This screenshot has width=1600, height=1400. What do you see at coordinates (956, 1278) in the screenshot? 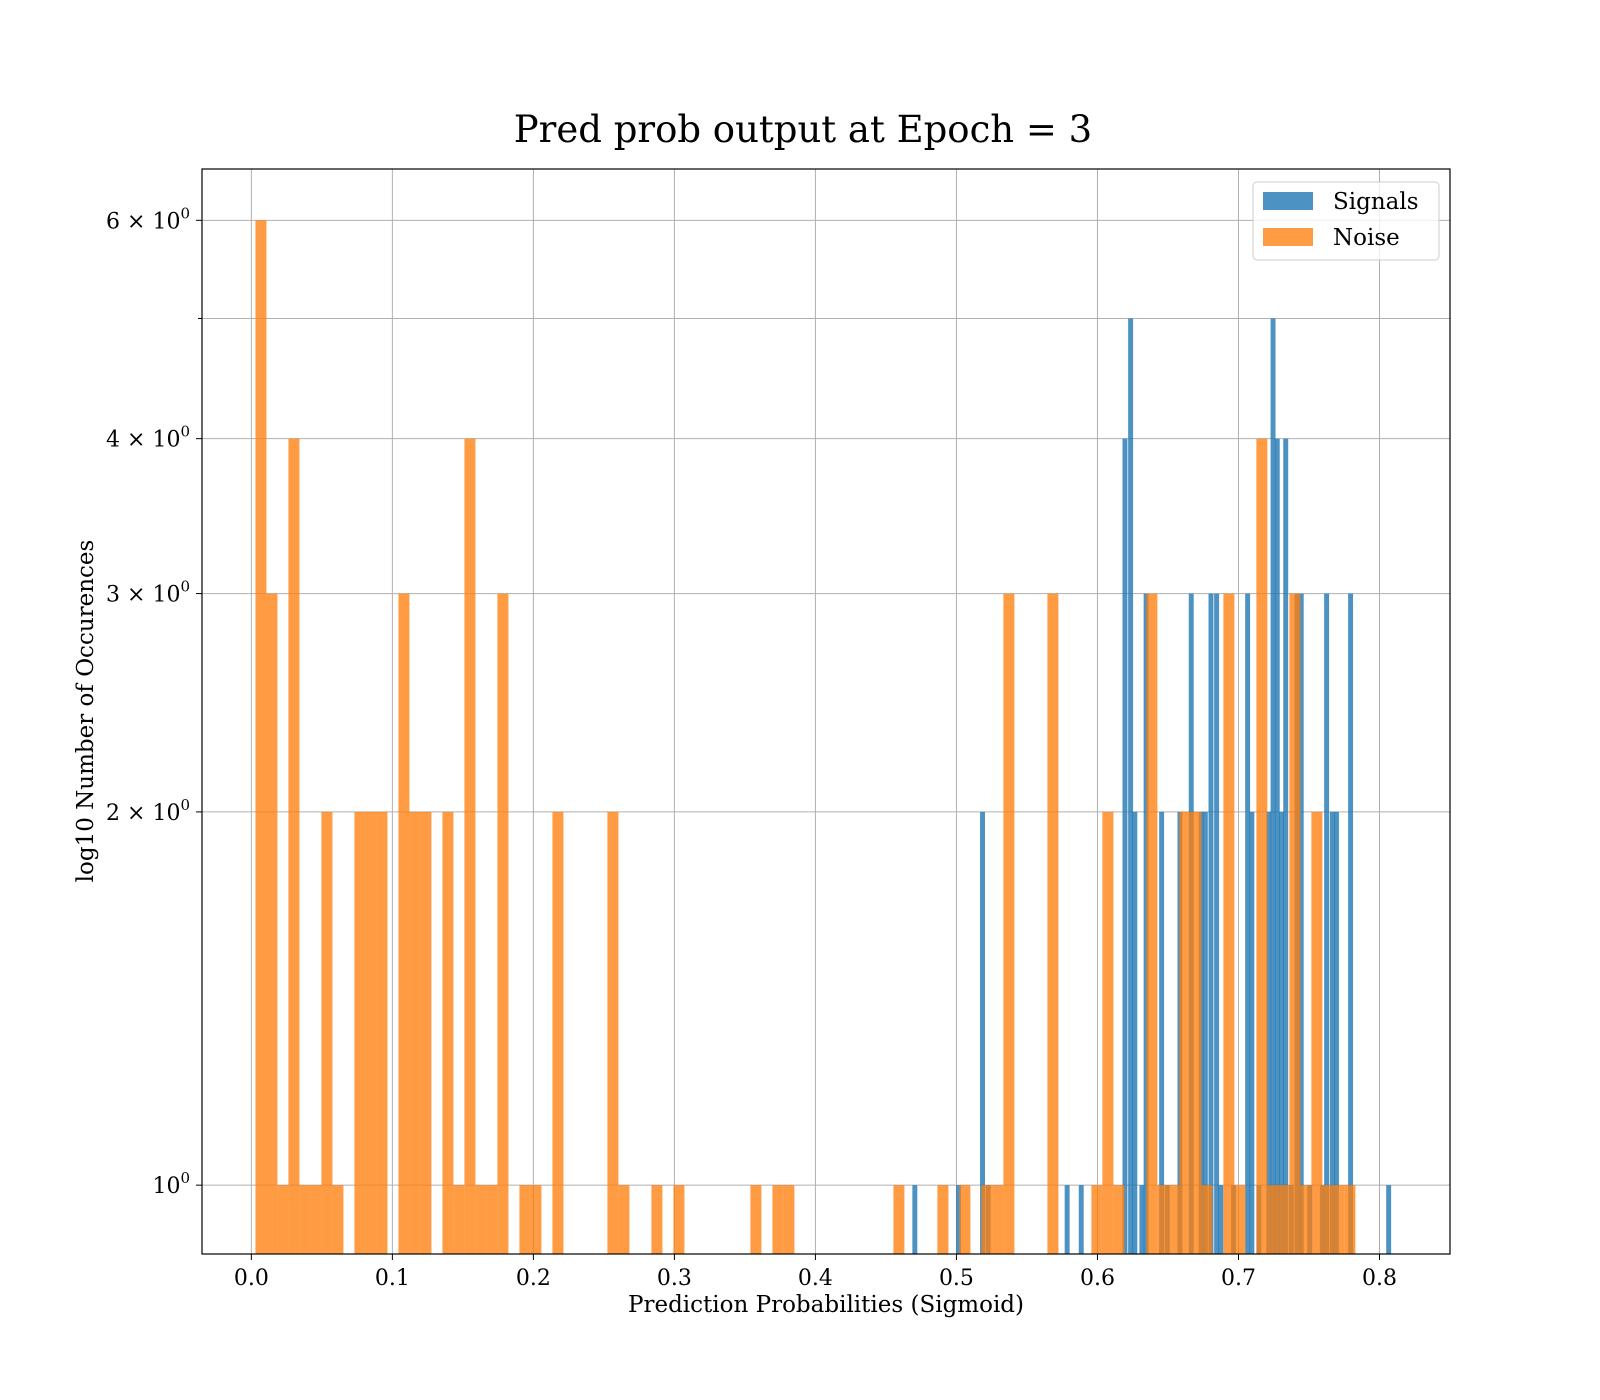
I see `x-tick-label: 0.5` at bounding box center [956, 1278].